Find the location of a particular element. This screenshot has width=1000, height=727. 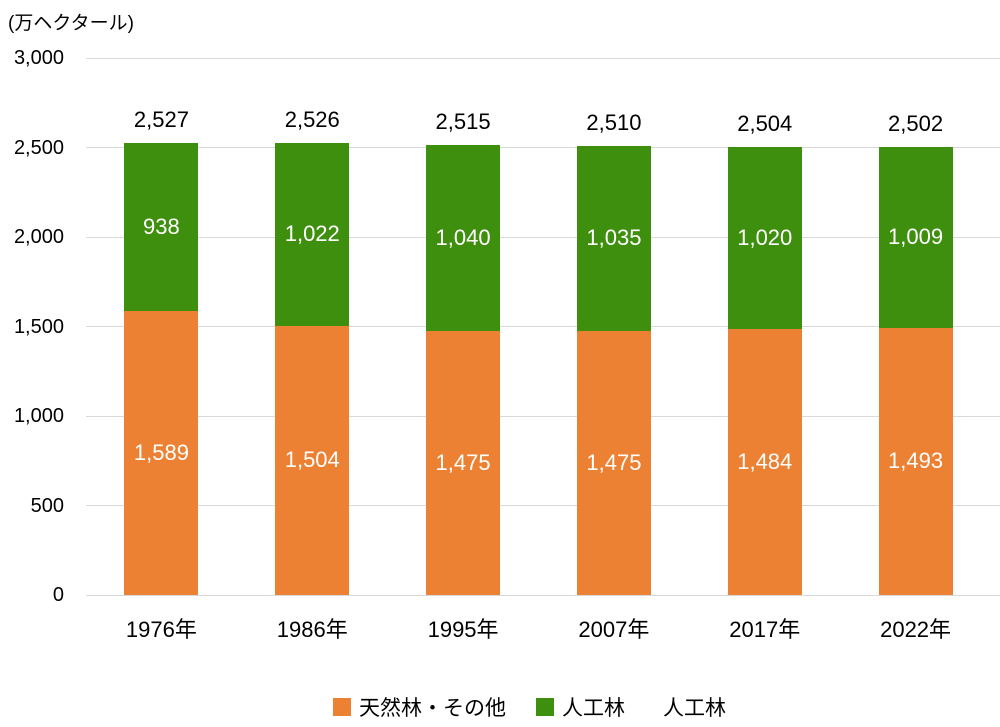

natural-forest-value-label: 1,484 is located at coordinates (765, 462).